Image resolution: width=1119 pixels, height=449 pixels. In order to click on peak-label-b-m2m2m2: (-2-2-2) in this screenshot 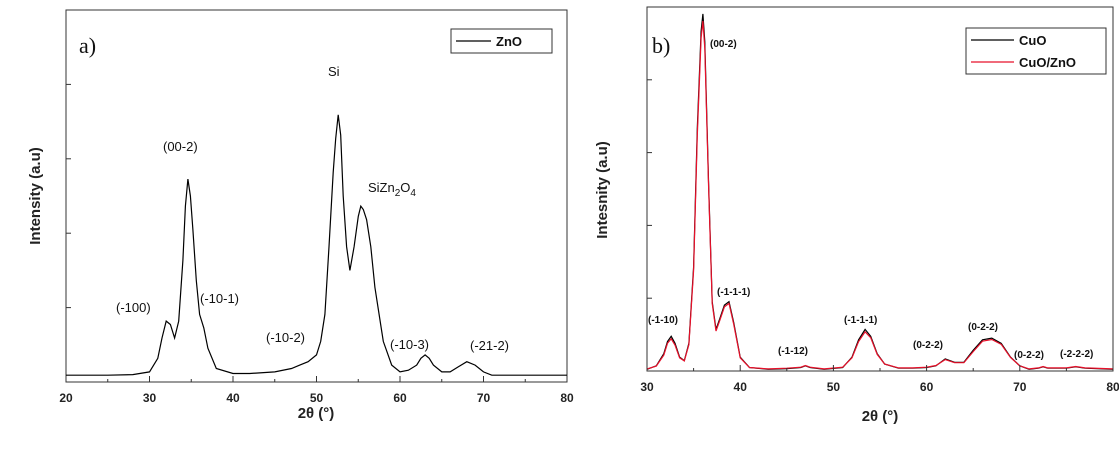, I will do `click(1076, 354)`.